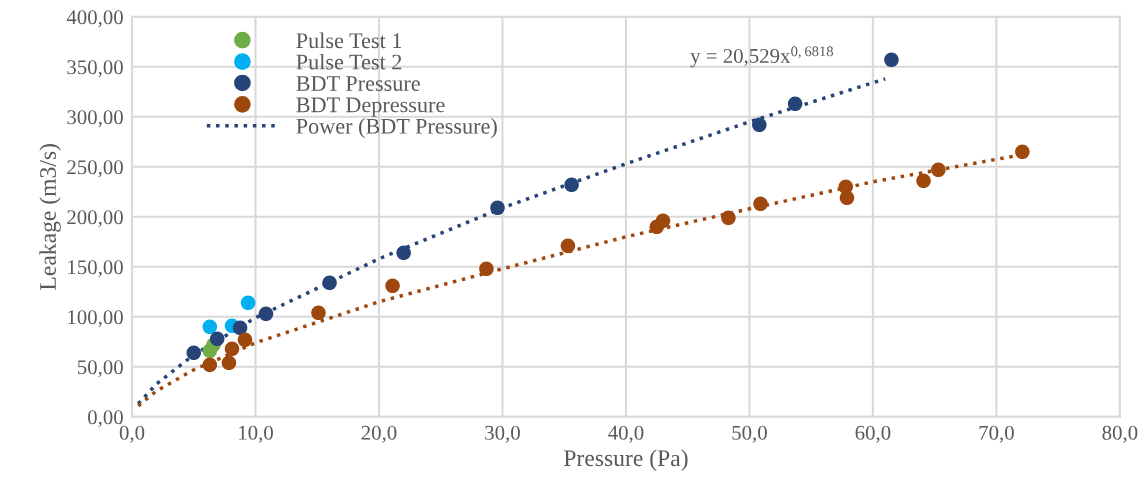 The height and width of the screenshot is (495, 1148). What do you see at coordinates (256, 434) in the screenshot?
I see `x-tick-label: 10,0` at bounding box center [256, 434].